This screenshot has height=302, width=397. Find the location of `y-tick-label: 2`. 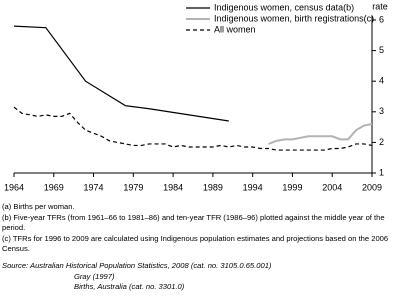

y-tick-label: 2 is located at coordinates (381, 142).